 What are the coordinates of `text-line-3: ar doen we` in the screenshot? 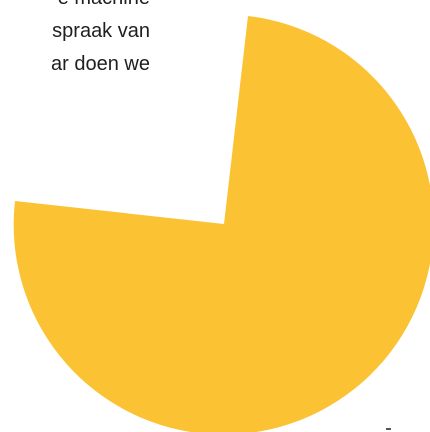 It's located at (100, 64).